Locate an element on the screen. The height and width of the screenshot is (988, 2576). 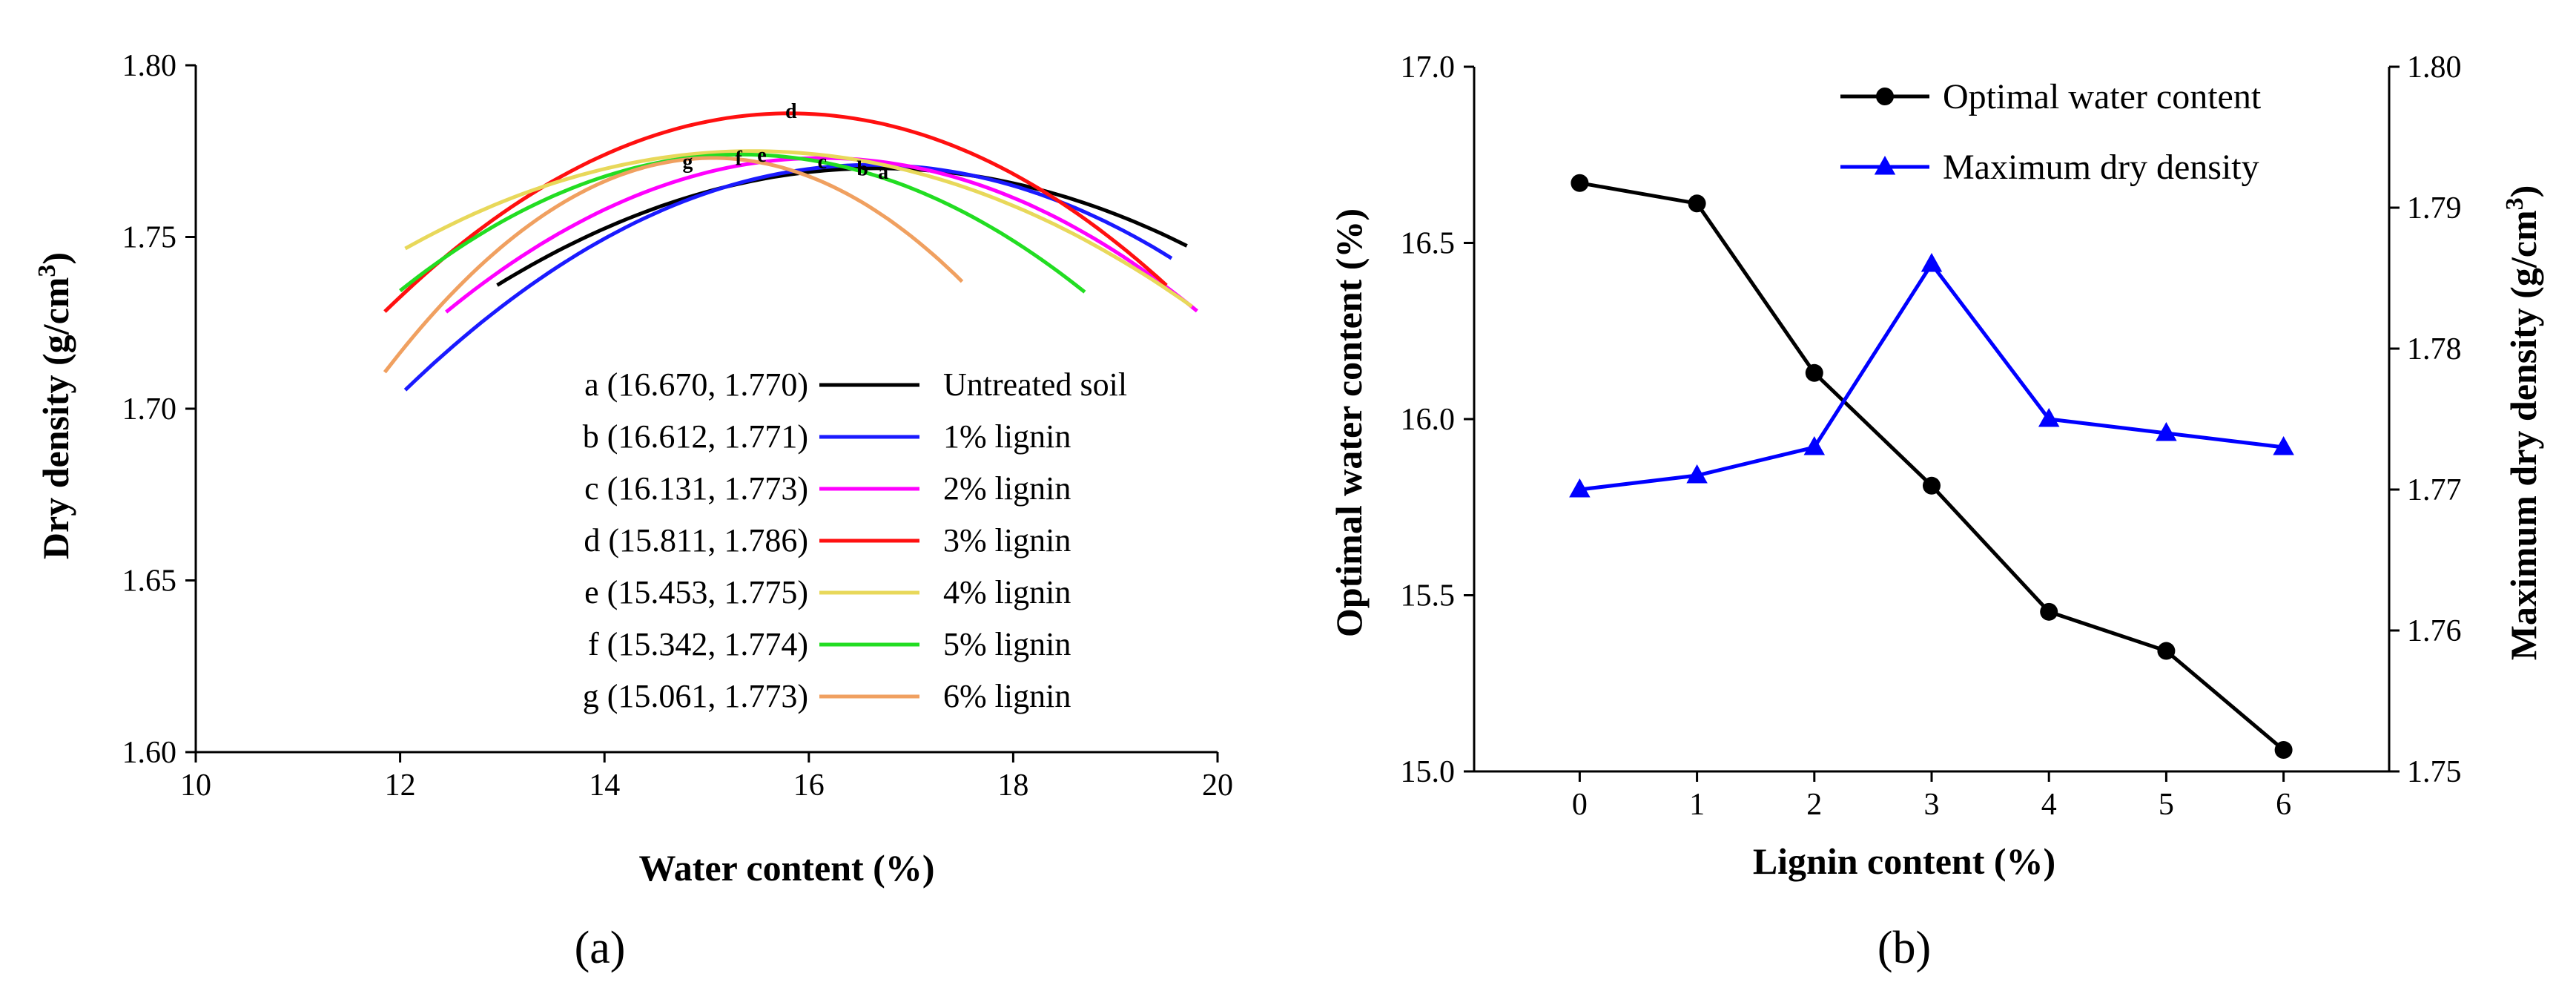
chart-a-legend-label: Untreated soil is located at coordinates (1035, 385).